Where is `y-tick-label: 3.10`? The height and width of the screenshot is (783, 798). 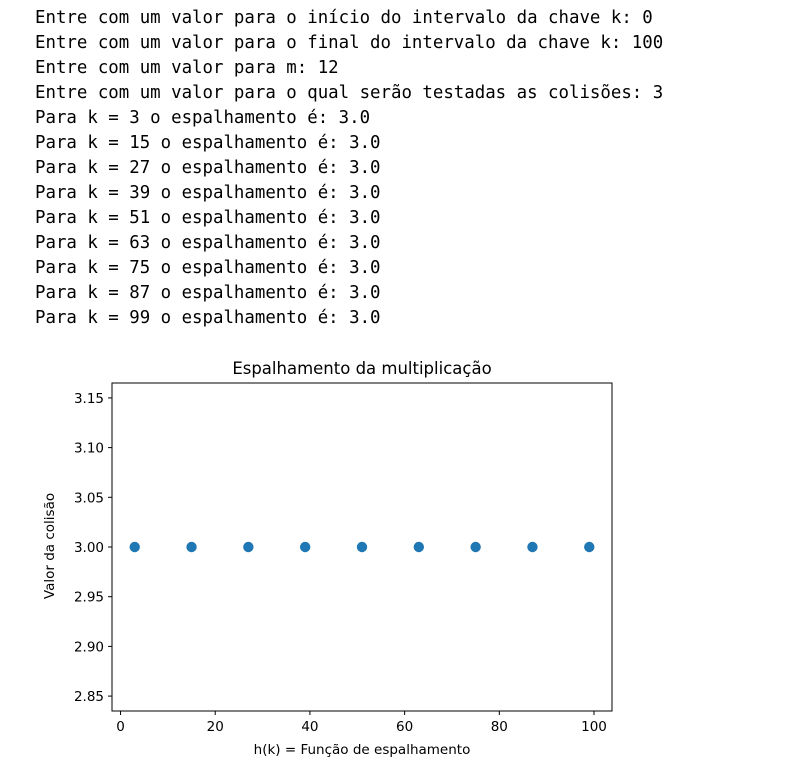 y-tick-label: 3.10 is located at coordinates (89, 449).